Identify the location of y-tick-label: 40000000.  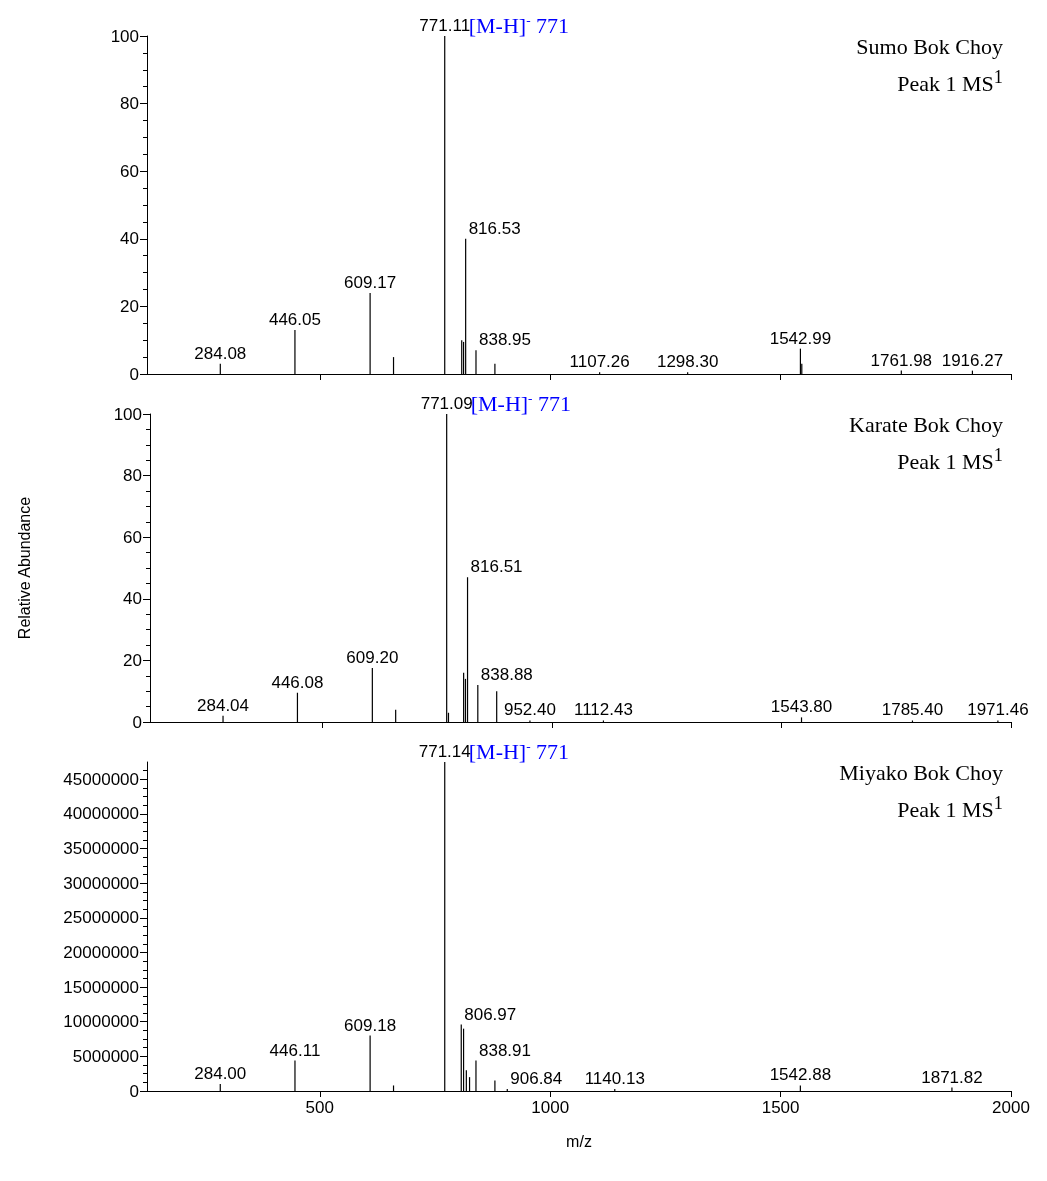
(101, 814).